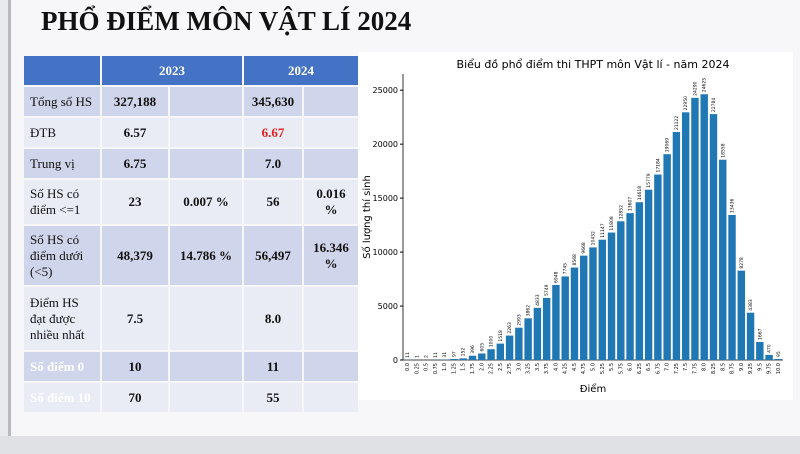 This screenshot has width=800, height=454. Describe the element at coordinates (658, 165) in the screenshot. I see `bar-value-label: 17184` at that location.